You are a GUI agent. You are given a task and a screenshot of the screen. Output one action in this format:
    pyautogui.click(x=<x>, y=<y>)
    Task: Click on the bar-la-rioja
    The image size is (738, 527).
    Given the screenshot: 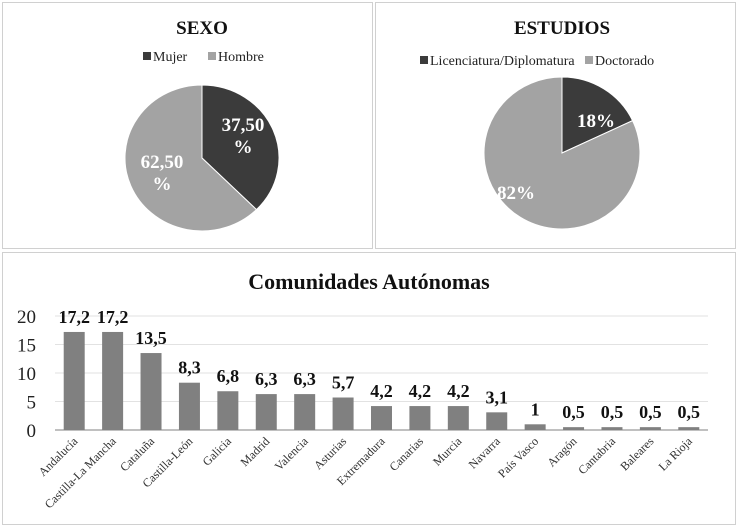 What is the action you would take?
    pyautogui.click(x=689, y=428)
    